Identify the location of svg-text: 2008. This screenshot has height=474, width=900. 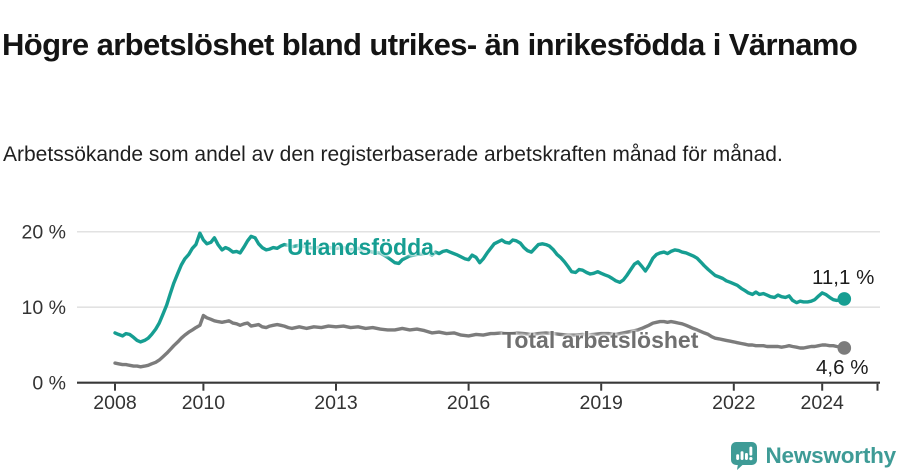
(114, 403).